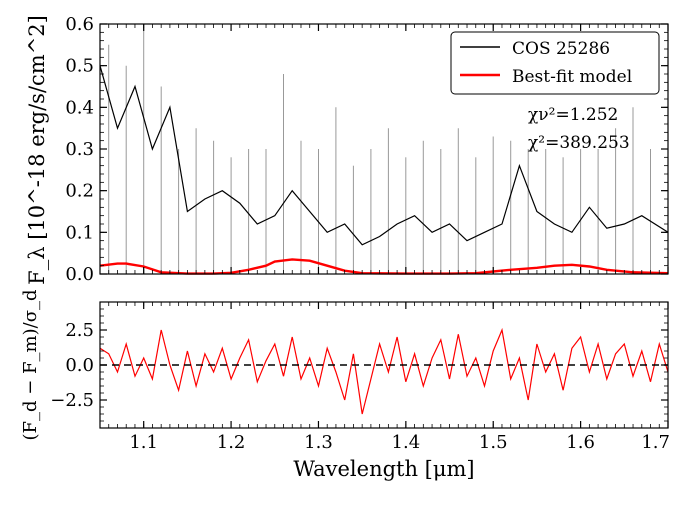  What do you see at coordinates (406, 442) in the screenshot?
I see `x-tick-label: 1.4` at bounding box center [406, 442].